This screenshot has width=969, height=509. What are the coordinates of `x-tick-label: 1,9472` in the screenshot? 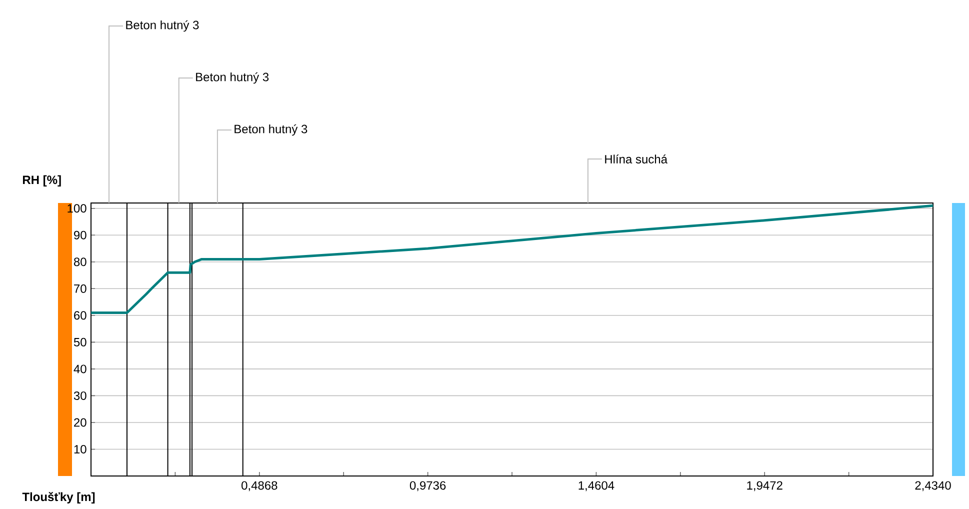 It's located at (764, 486).